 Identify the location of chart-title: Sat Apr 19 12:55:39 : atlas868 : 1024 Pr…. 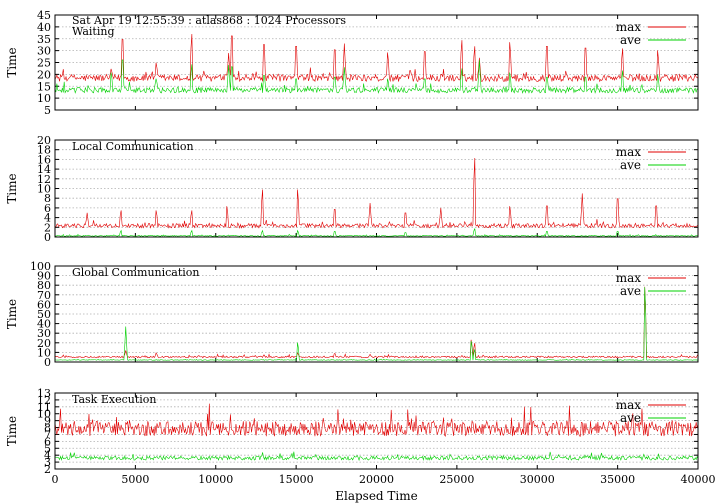
(209, 20).